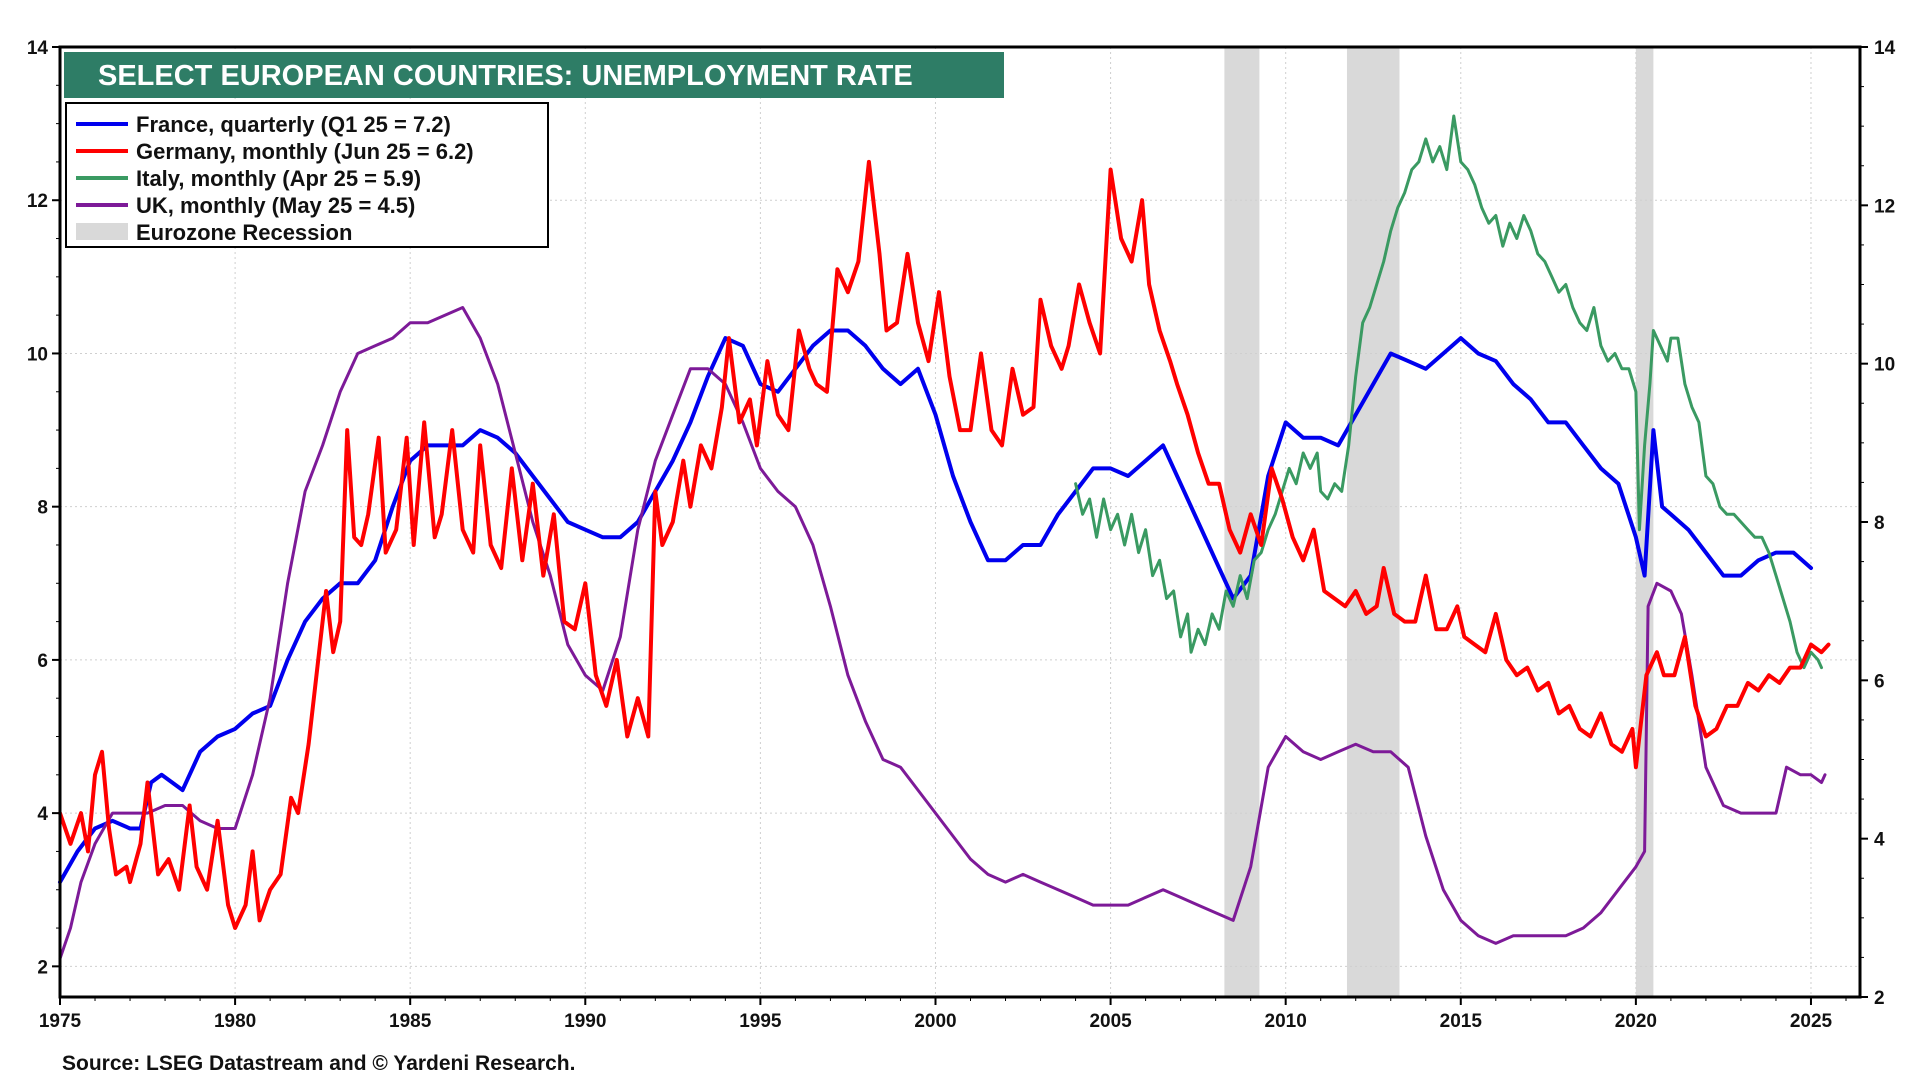 This screenshot has width=1920, height=1085. Describe the element at coordinates (60, 1021) in the screenshot. I see `x-tick-label-0: 1975` at that location.